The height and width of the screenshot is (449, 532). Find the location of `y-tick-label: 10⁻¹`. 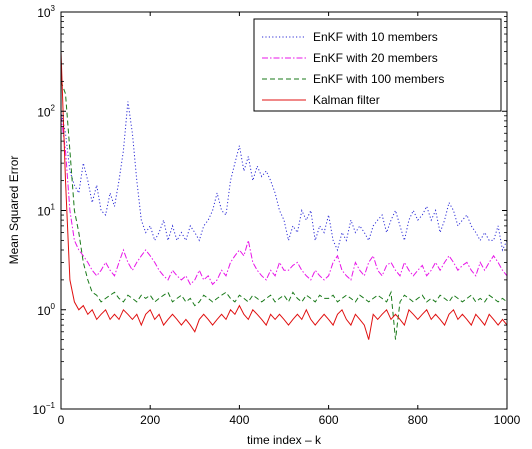

y-tick-label: 10⁻¹ is located at coordinates (44, 409).